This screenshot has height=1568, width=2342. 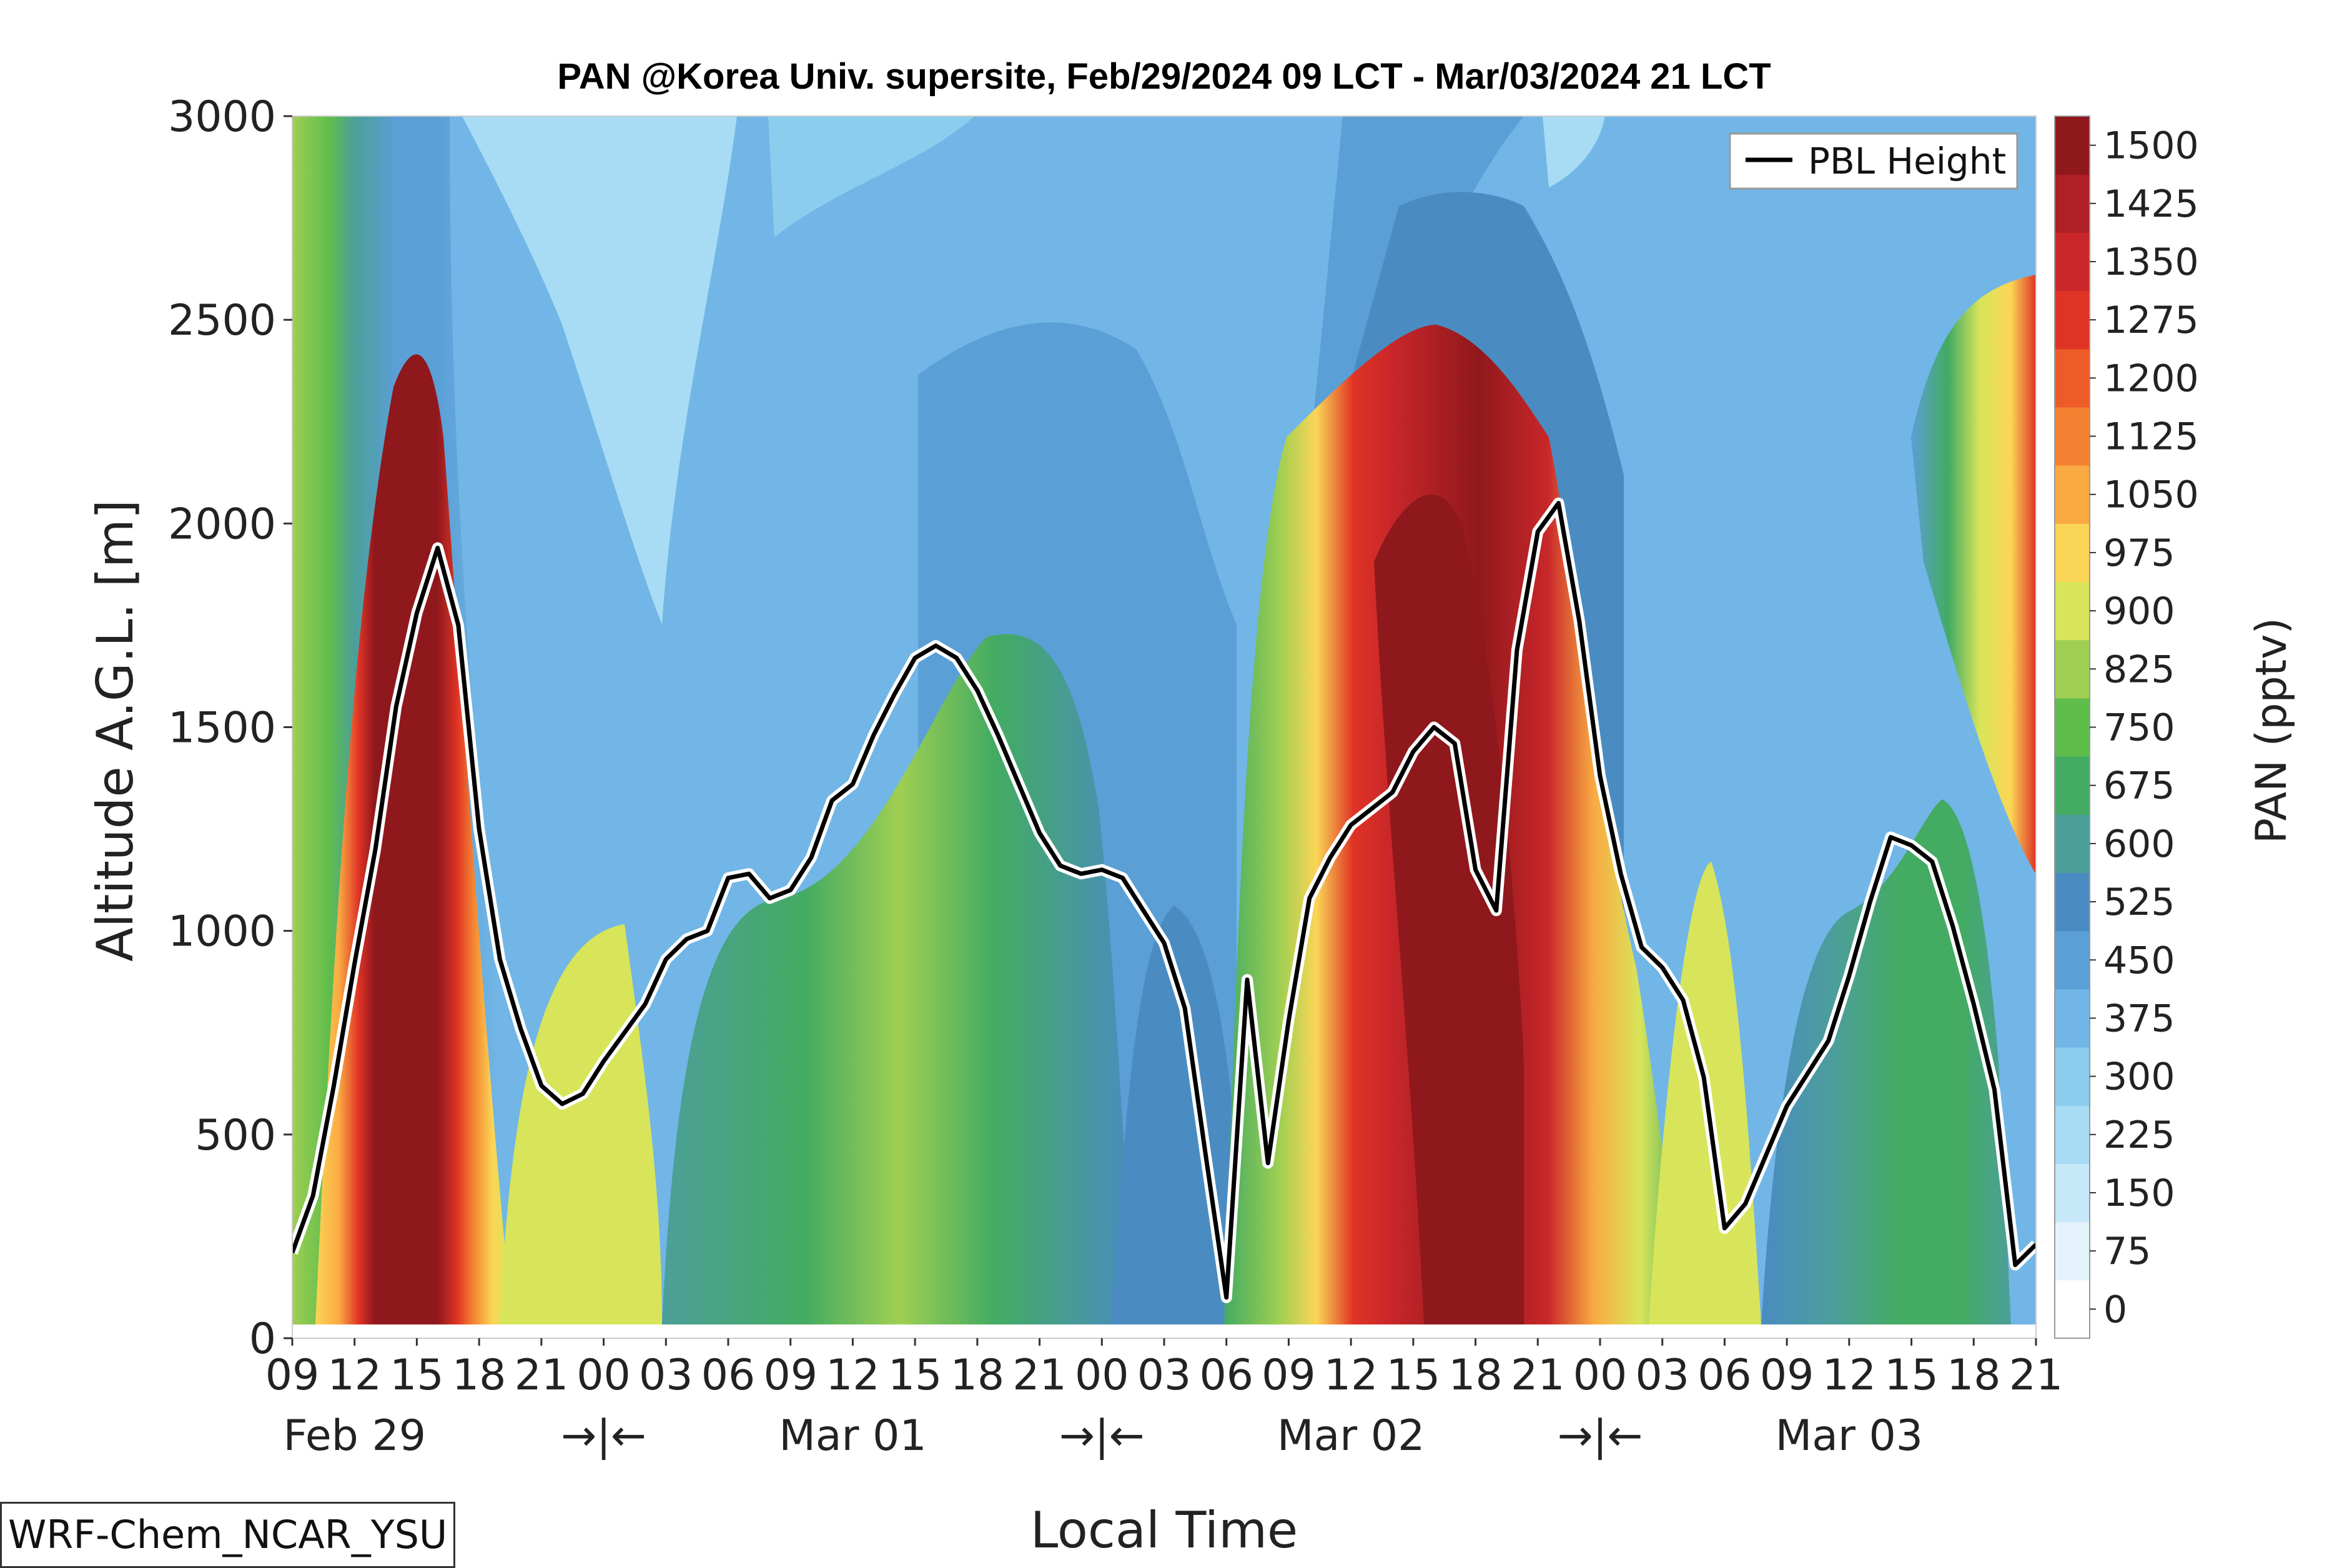 What do you see at coordinates (413, 839) in the screenshot?
I see `contour-feb29-plume` at bounding box center [413, 839].